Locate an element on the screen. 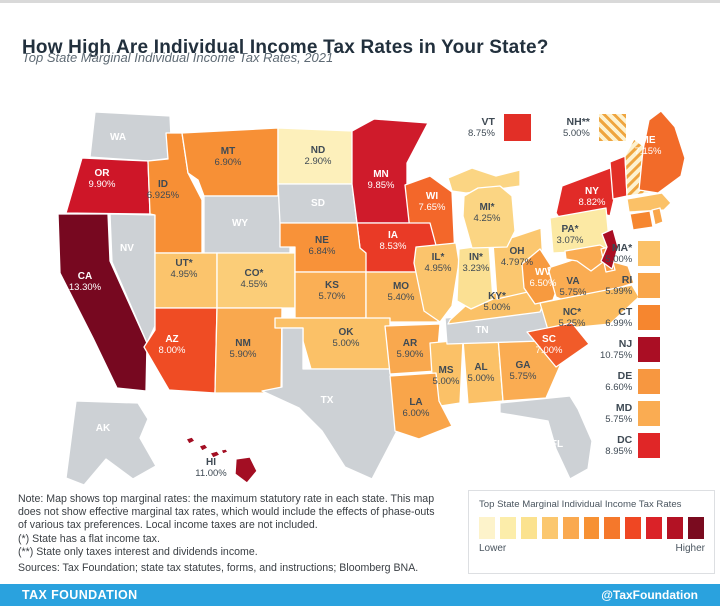 The width and height of the screenshot is (720, 606). side-state-rate: 6.99% is located at coordinates (619, 323).